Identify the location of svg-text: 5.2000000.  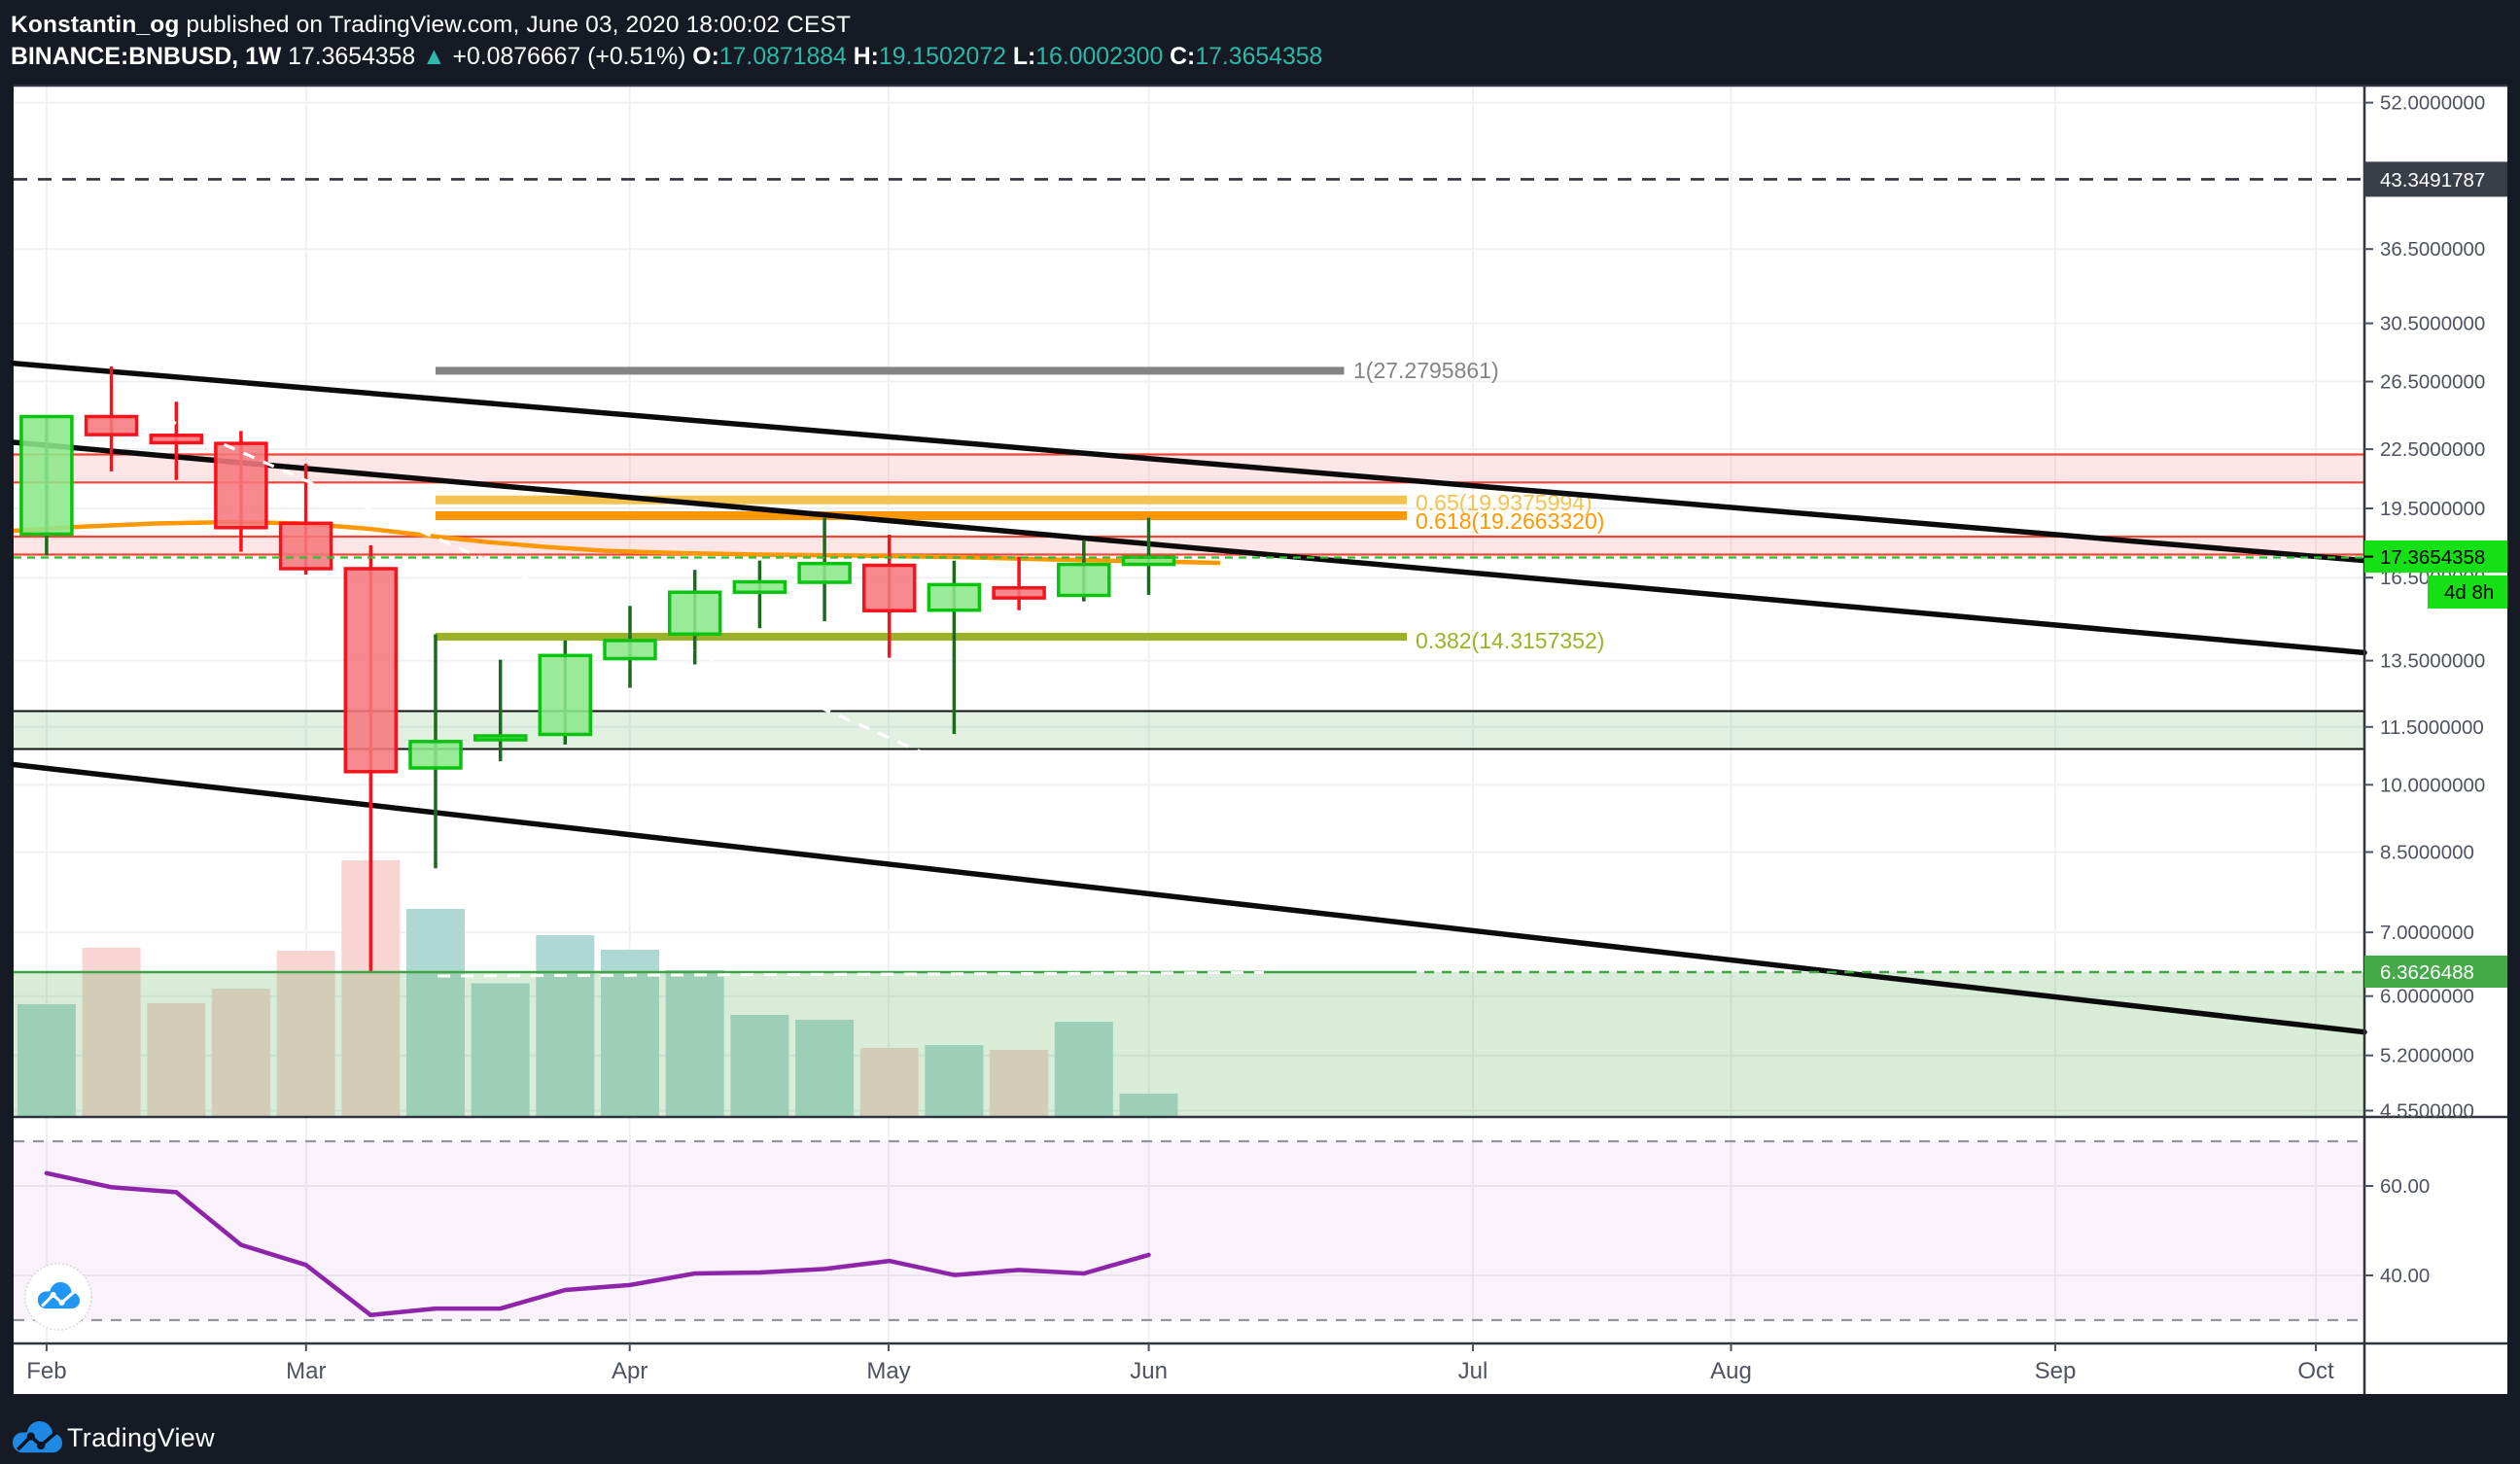
(2427, 1056).